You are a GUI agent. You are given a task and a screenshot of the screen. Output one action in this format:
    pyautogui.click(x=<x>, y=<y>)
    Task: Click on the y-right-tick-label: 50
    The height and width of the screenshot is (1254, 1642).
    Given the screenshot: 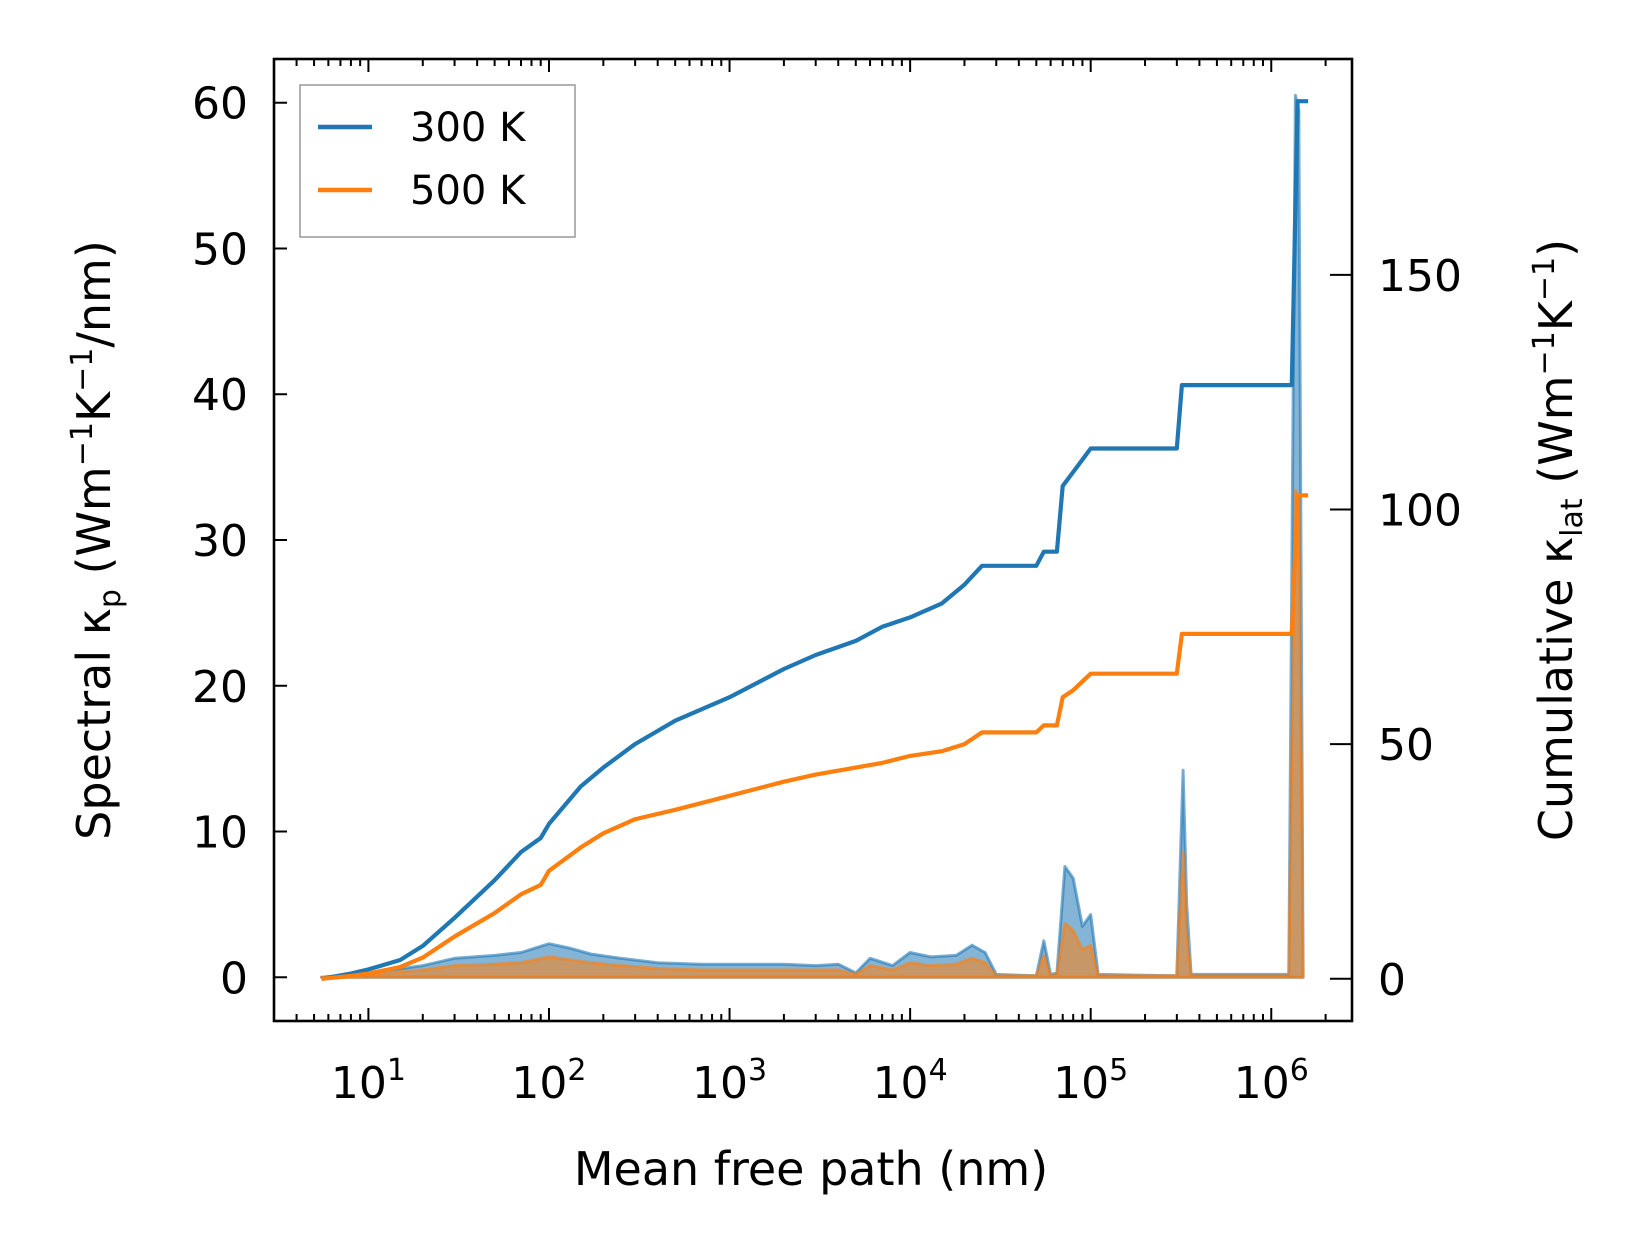 What is the action you would take?
    pyautogui.click(x=1406, y=745)
    